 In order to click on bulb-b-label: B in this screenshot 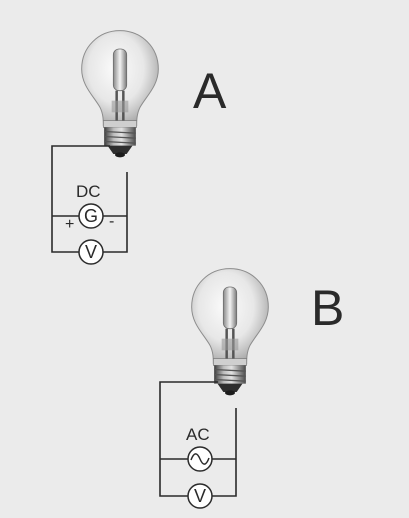, I will do `click(327, 308)`.